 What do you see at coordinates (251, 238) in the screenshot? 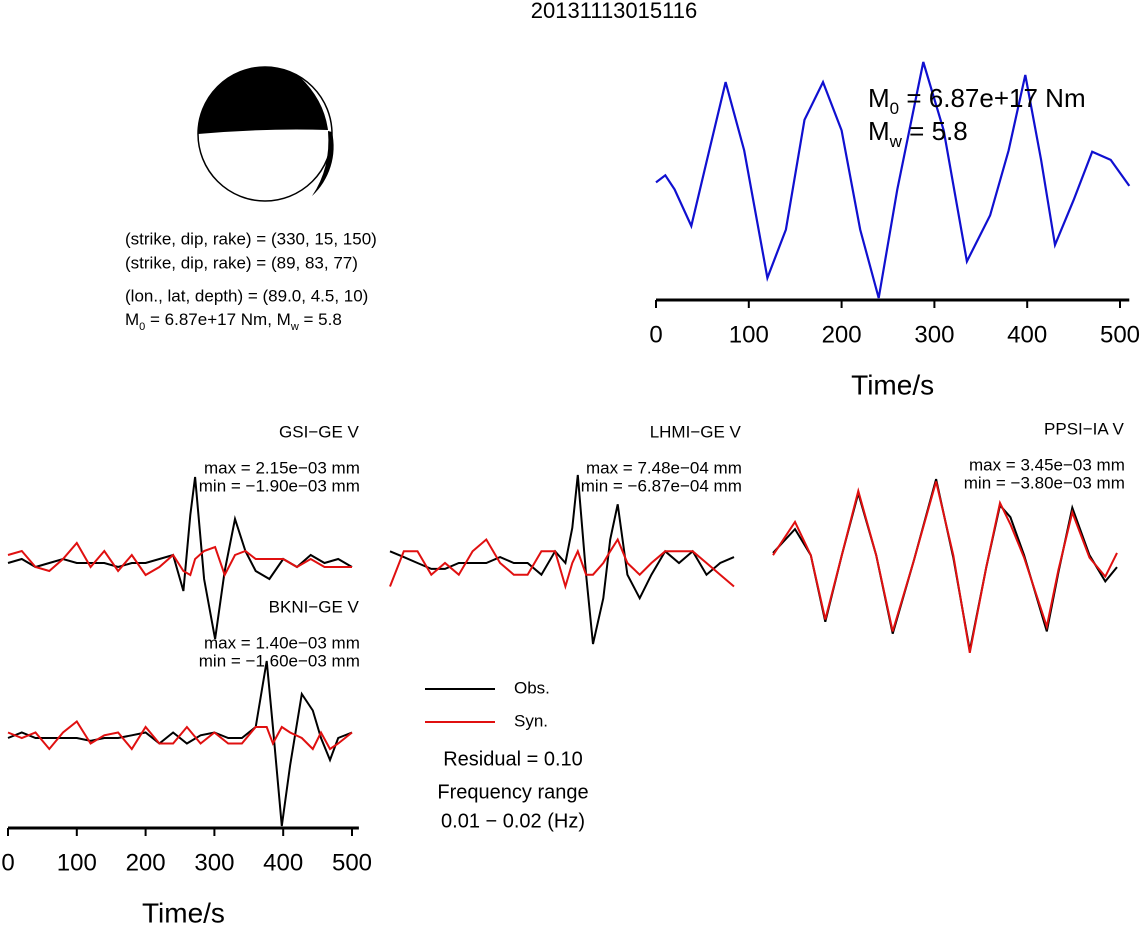
I see `mechanism-line: (strike, dip, rake) = (330, 15, 150)` at bounding box center [251, 238].